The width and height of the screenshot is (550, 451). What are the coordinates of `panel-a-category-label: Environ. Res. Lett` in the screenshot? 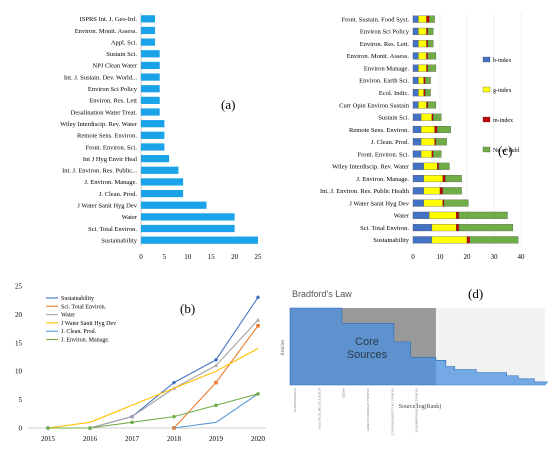 It's located at (113, 101).